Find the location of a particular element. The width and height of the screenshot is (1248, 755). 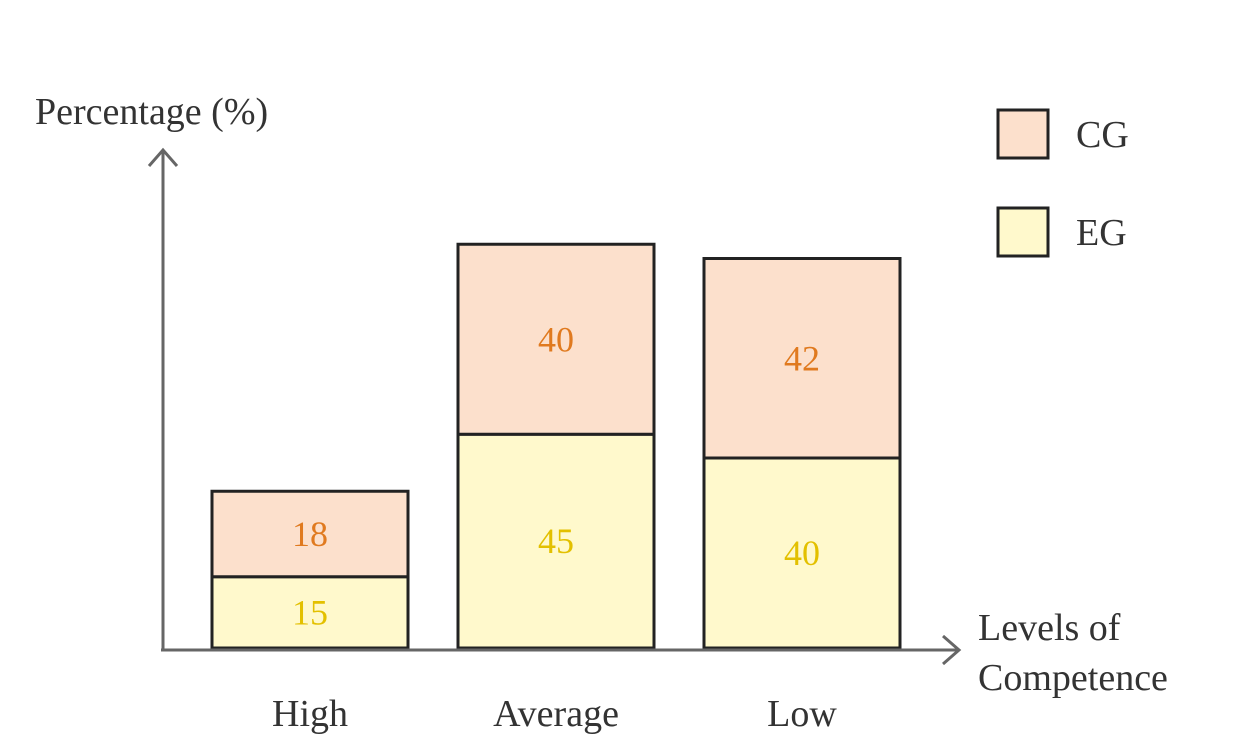

y-axis-label: Percentage (%) is located at coordinates (151, 112).